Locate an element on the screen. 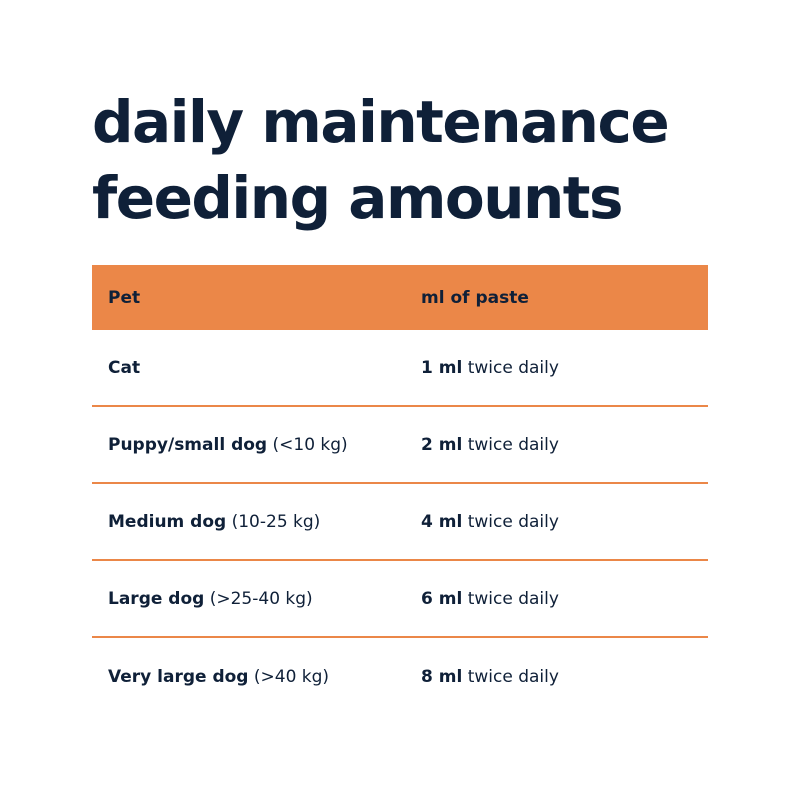 Image resolution: width=800 pixels, height=800 pixels. pet-name: Large dog is located at coordinates (156, 598).